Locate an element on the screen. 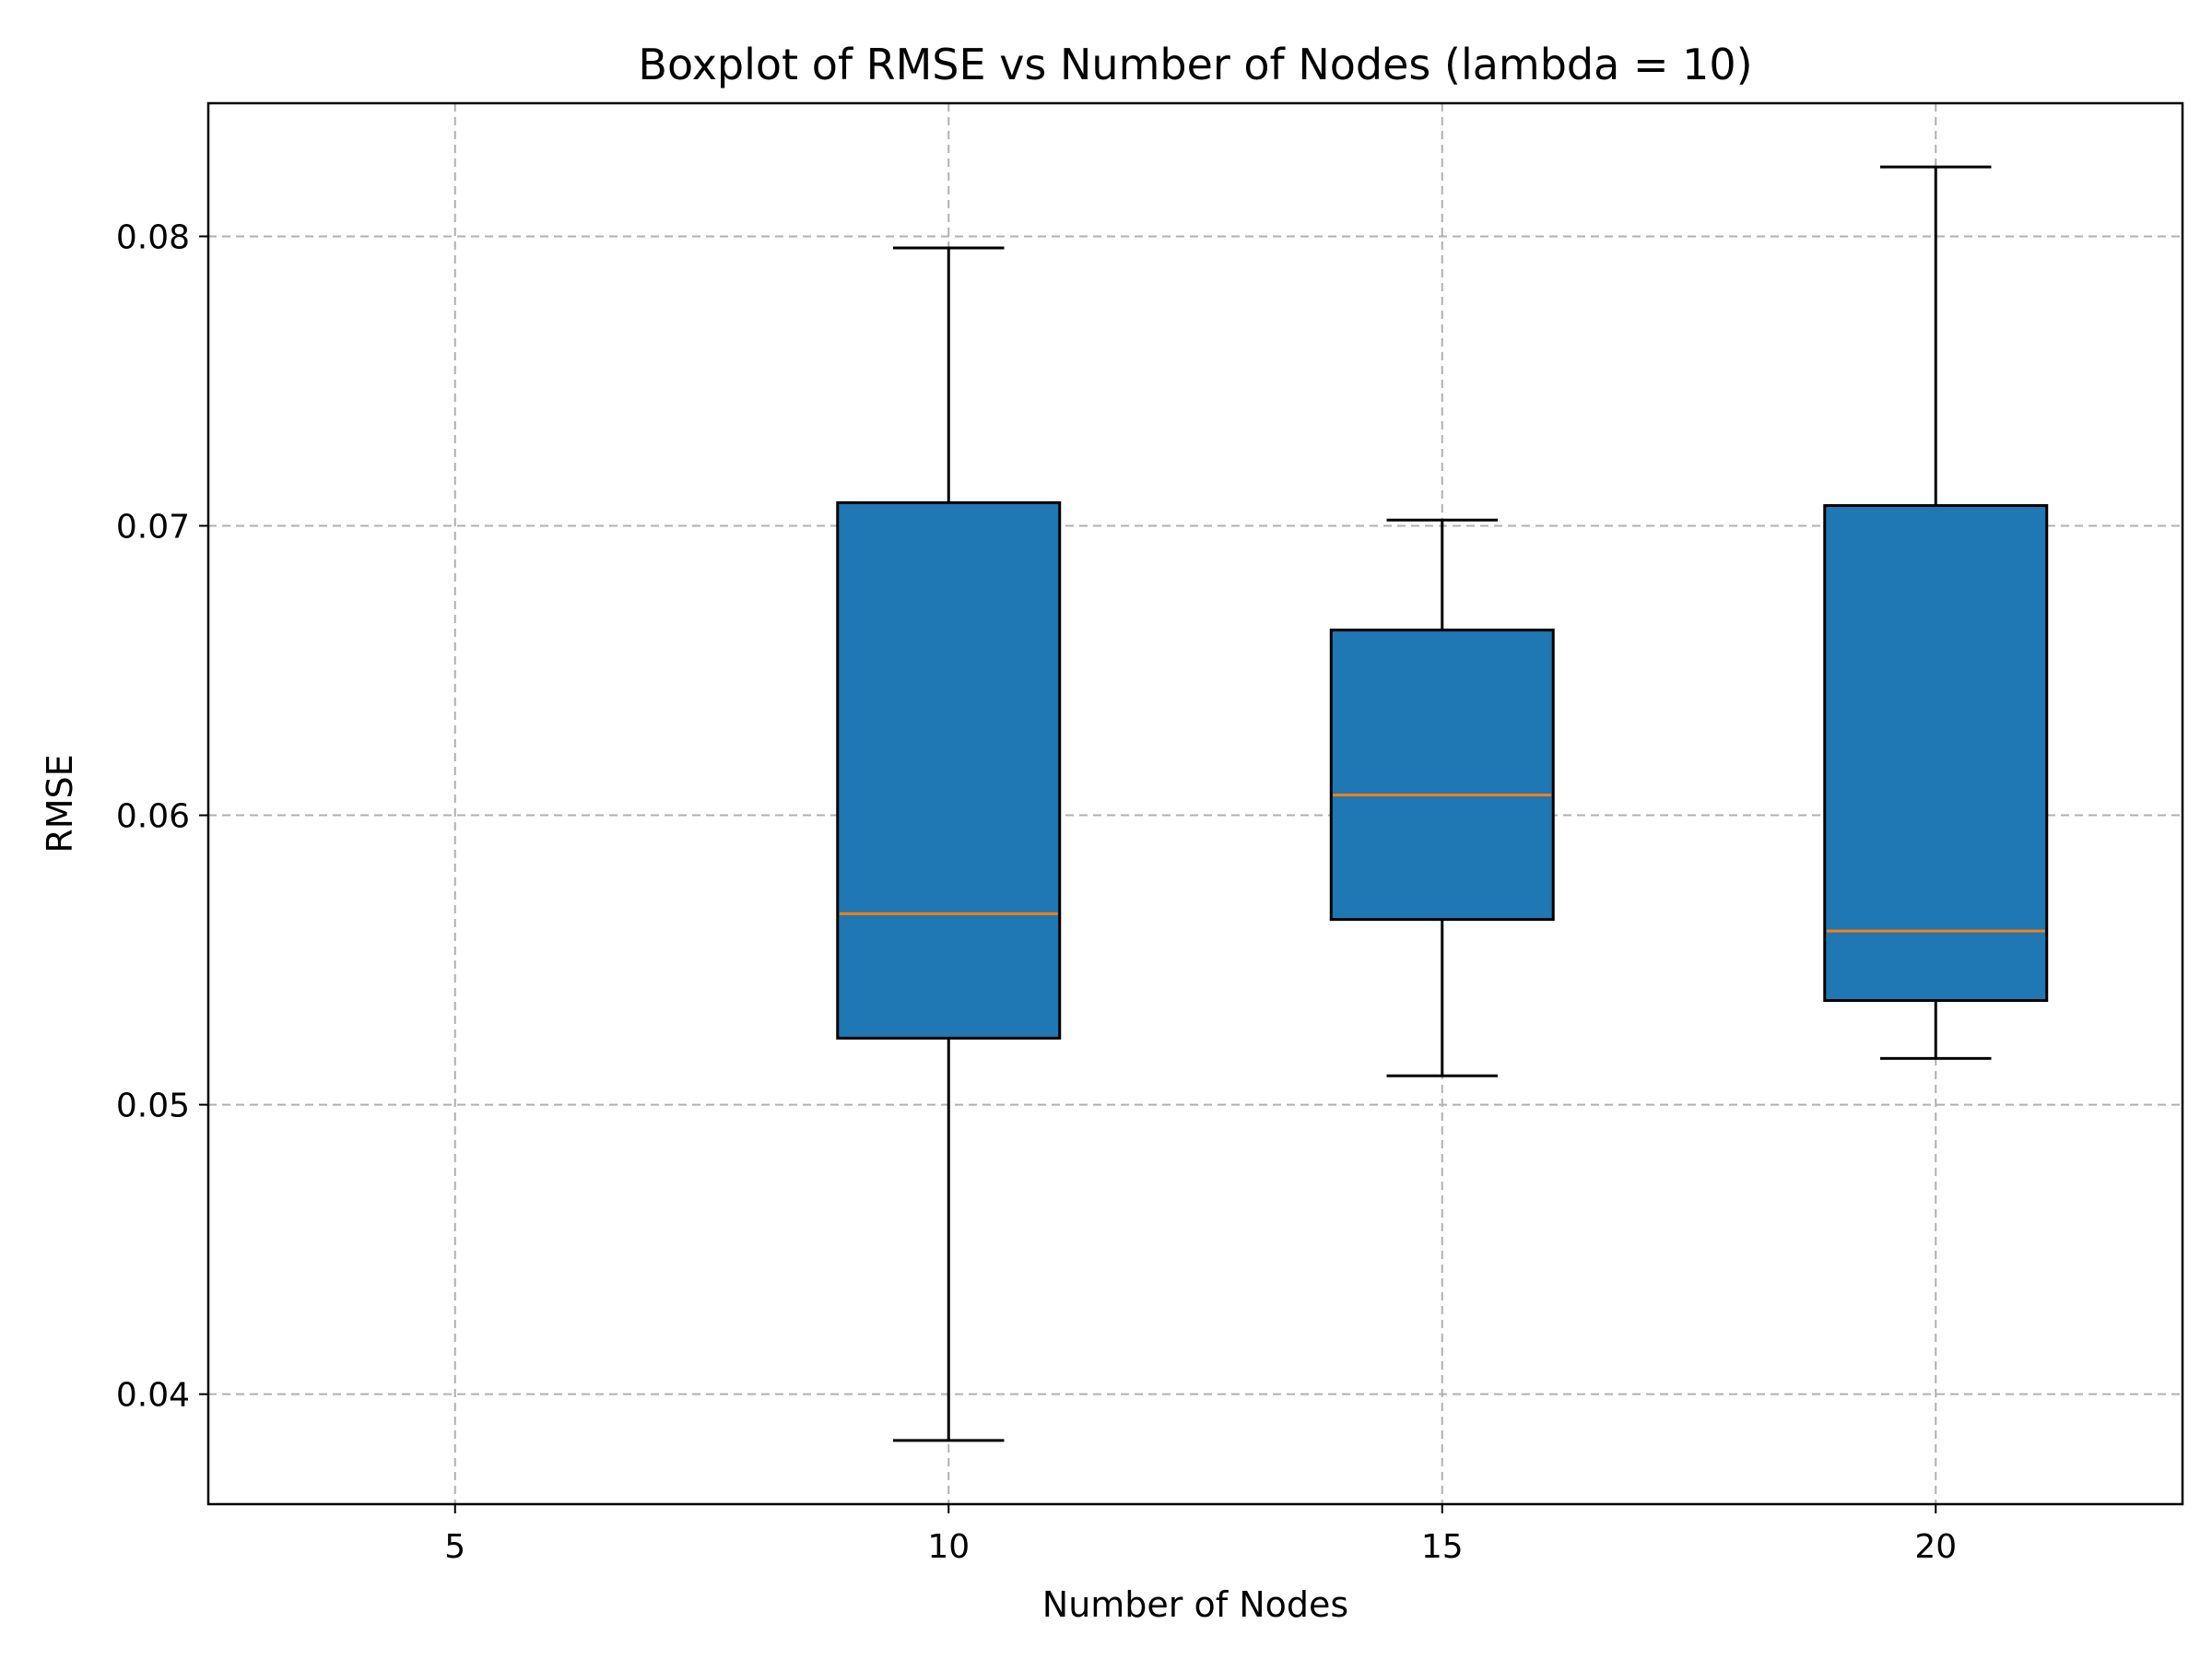 The height and width of the screenshot is (1659, 2212). x-tick-label: 15 is located at coordinates (1442, 1547).